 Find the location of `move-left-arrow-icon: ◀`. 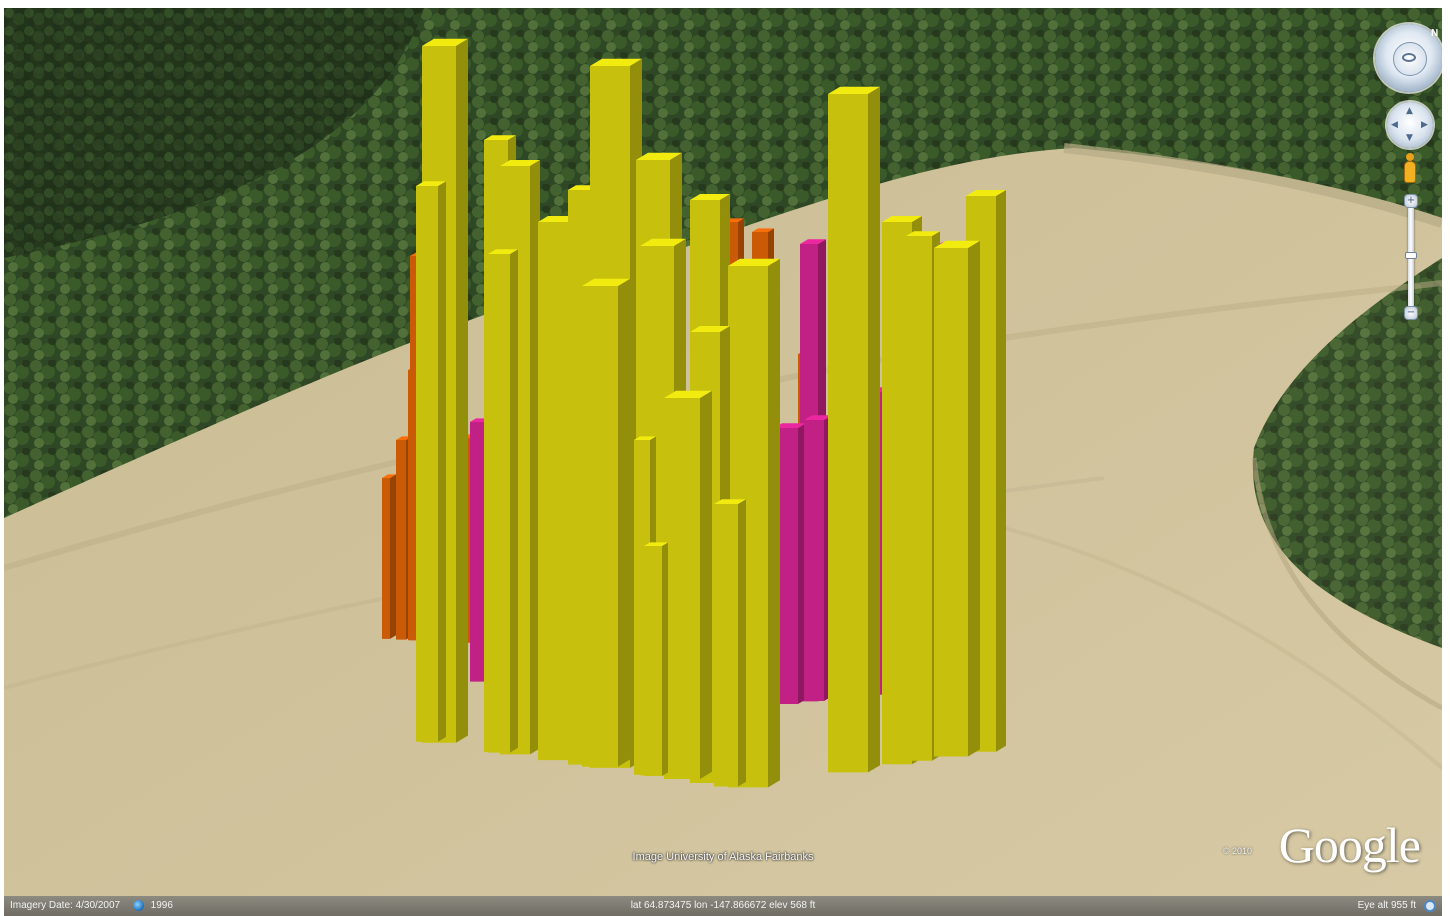

move-left-arrow-icon: ◀ is located at coordinates (1394, 125).